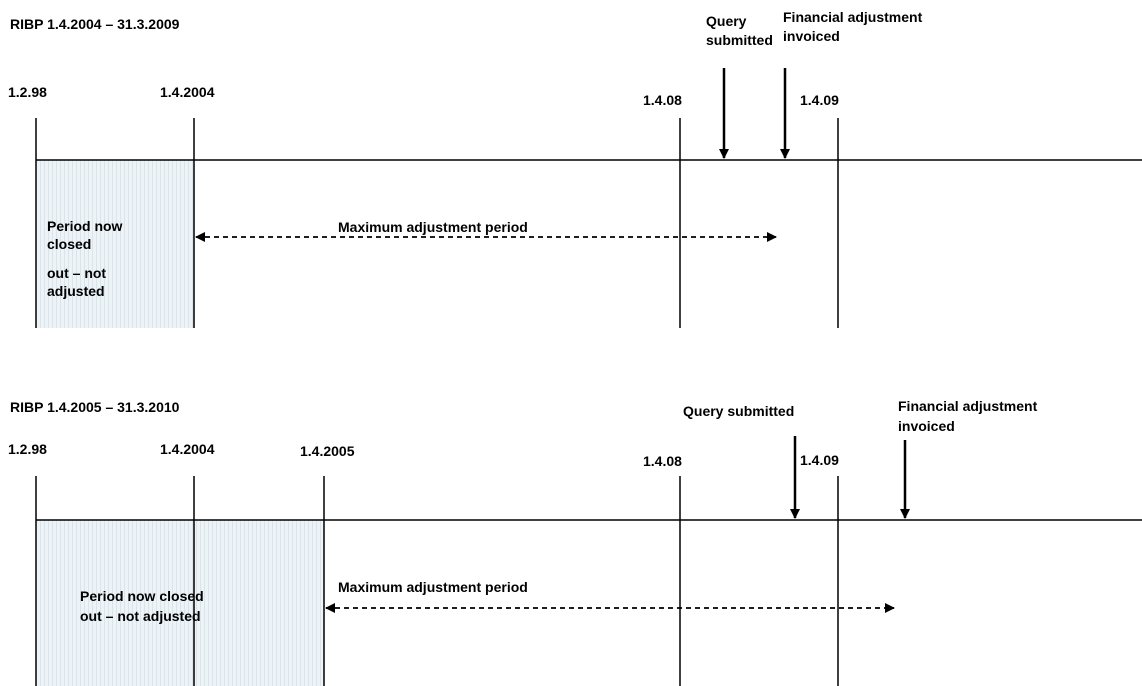 Image resolution: width=1142 pixels, height=686 pixels. What do you see at coordinates (85, 226) in the screenshot?
I see `closed-period-label: Period now` at bounding box center [85, 226].